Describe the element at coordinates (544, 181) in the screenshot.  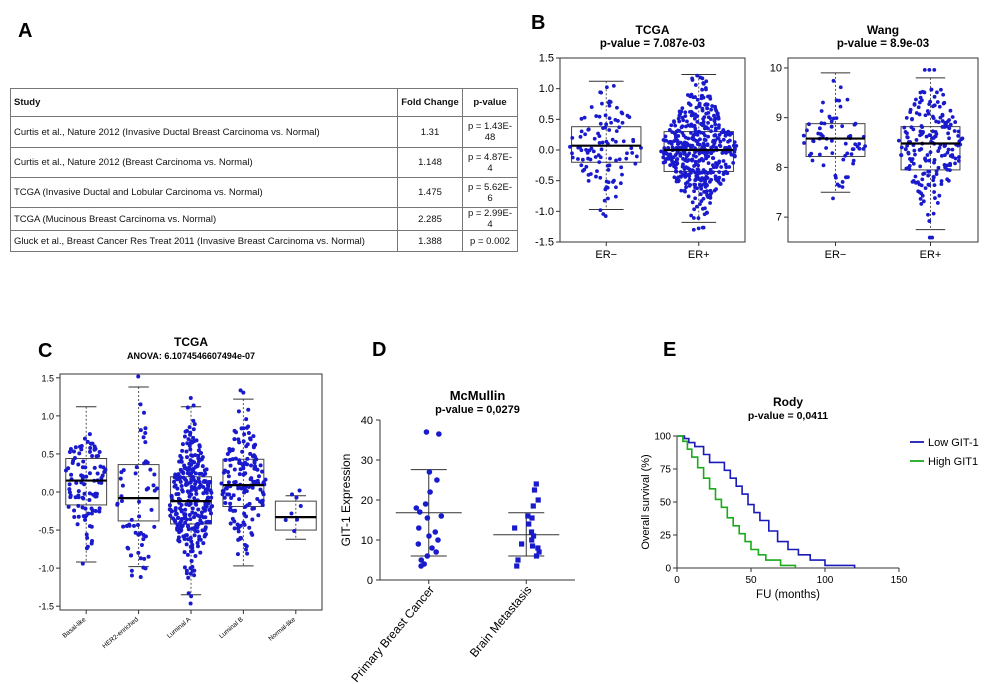
I see `y-tick-label: -0.5` at that location.